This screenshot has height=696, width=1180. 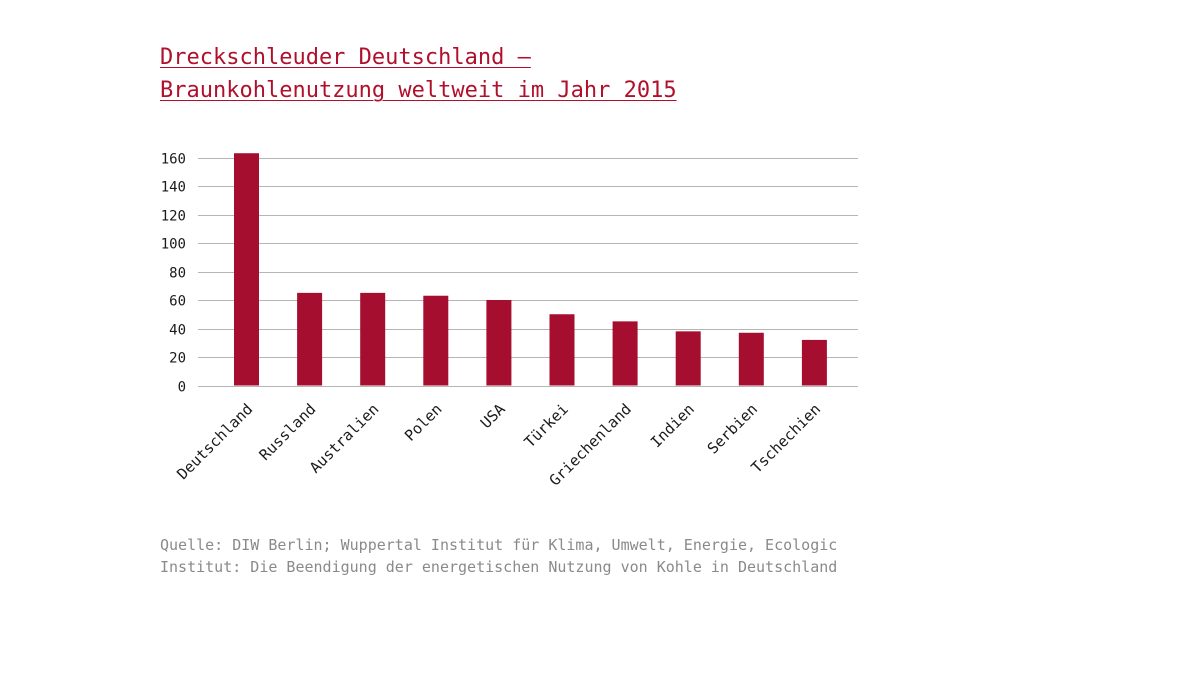 What do you see at coordinates (173, 160) in the screenshot?
I see `y-tick-label-160: 160` at bounding box center [173, 160].